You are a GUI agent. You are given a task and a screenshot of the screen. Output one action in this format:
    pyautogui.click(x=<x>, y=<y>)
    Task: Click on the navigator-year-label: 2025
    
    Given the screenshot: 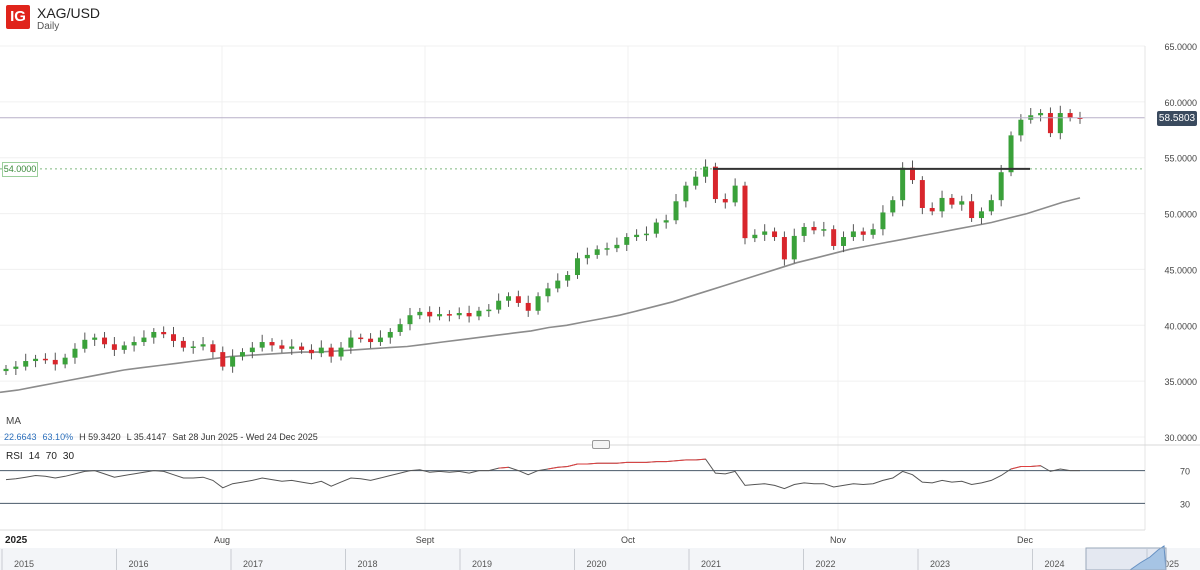 What is the action you would take?
    pyautogui.click(x=1169, y=564)
    